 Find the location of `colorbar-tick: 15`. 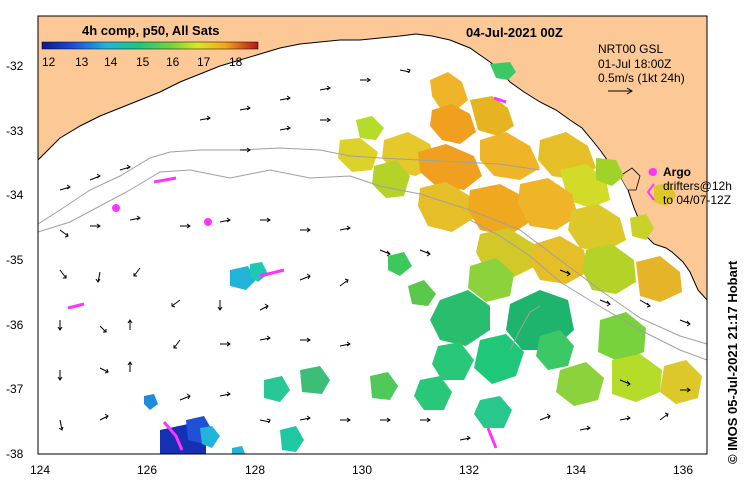

colorbar-tick: 15 is located at coordinates (143, 62).